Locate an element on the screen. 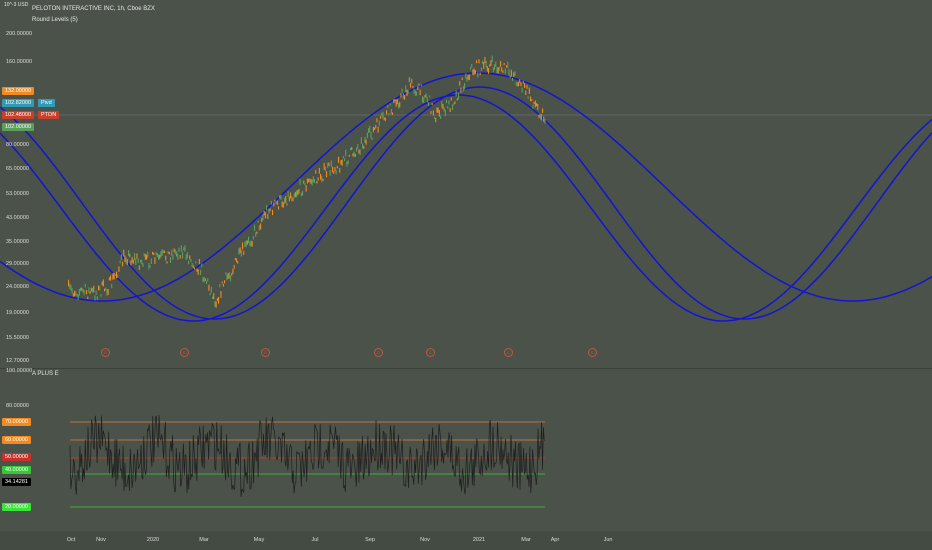  symbol-title: PELOTON INTERACTIVE INC, 1h, Cboe BZX is located at coordinates (93, 9).